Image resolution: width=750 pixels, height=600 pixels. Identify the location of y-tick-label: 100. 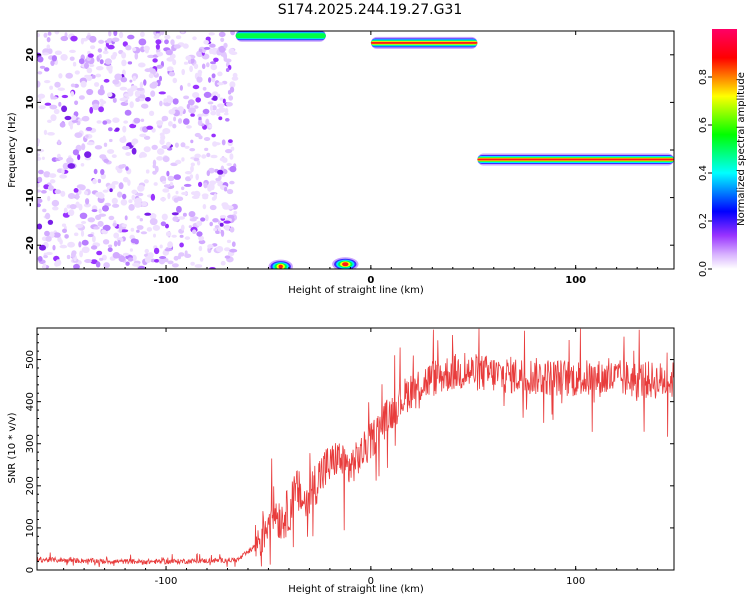
(30, 527).